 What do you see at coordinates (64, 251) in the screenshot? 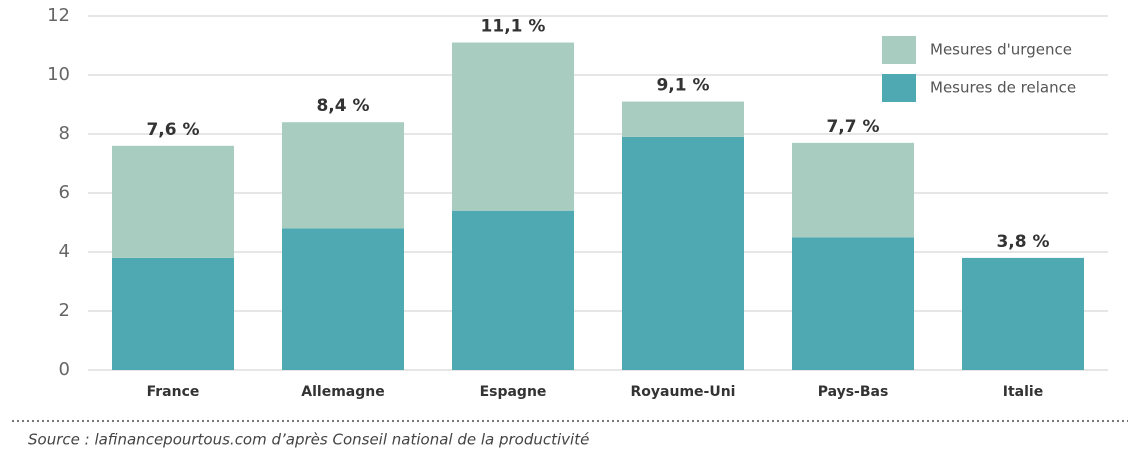
I see `y-tick-label: 4` at bounding box center [64, 251].